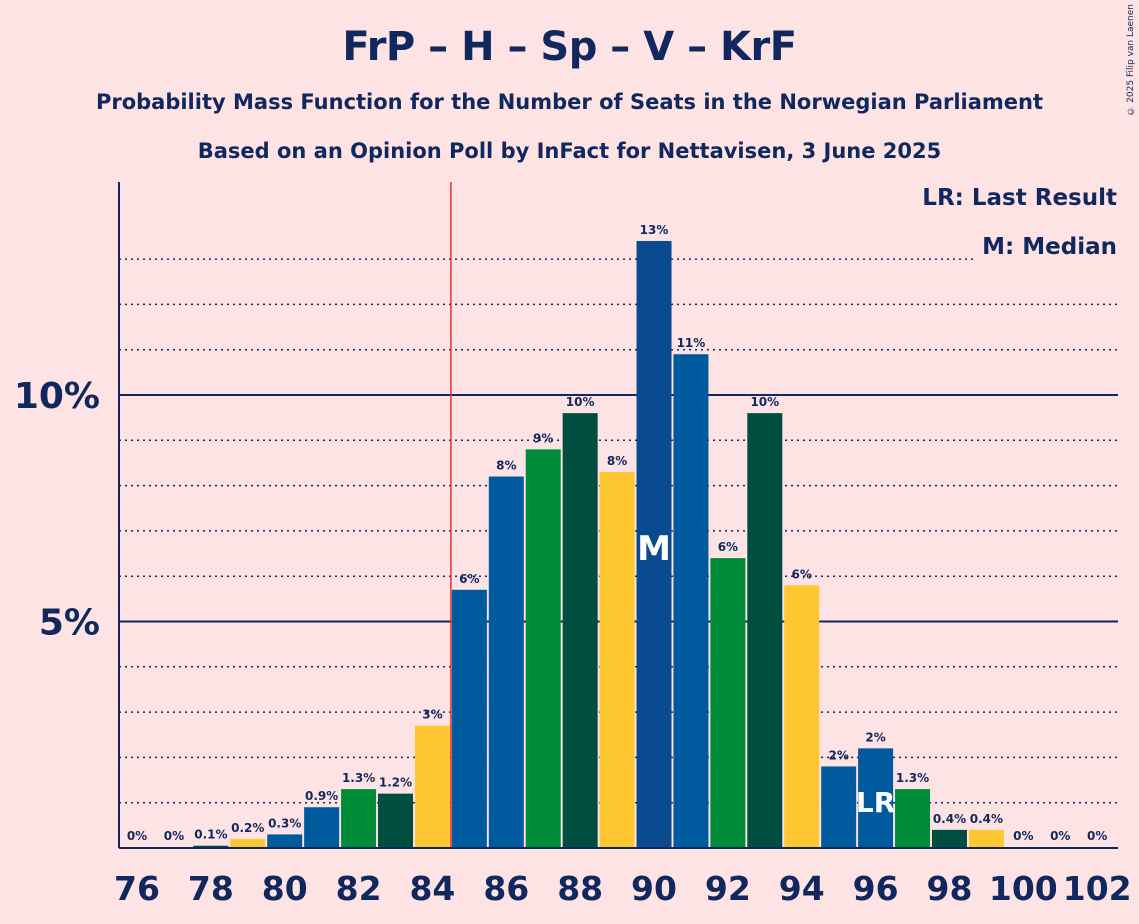 The image size is (1139, 924). What do you see at coordinates (359, 888) in the screenshot?
I see `x-tick-label: 82` at bounding box center [359, 888].